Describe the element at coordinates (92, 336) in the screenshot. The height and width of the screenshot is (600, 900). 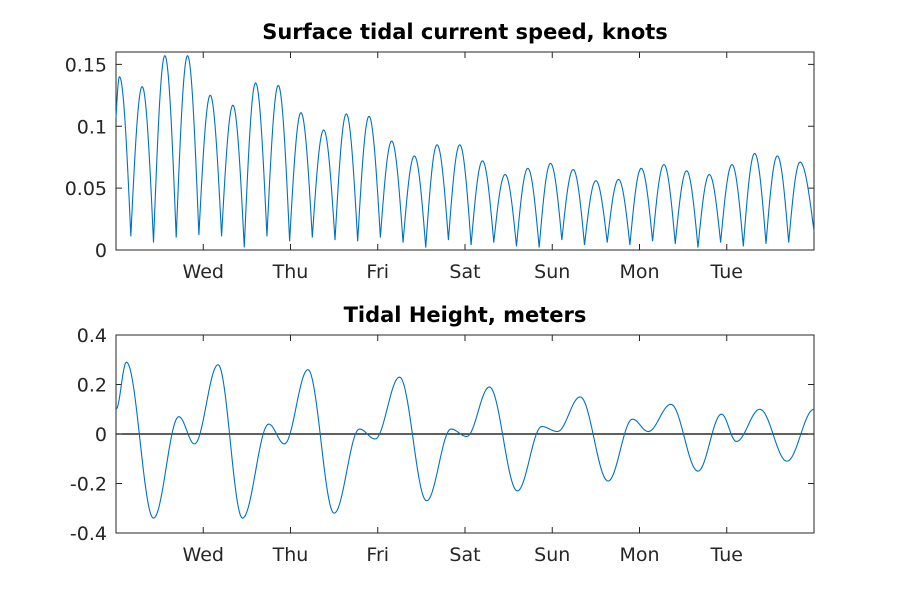
I see `y-tick-label: 0.4` at that location.